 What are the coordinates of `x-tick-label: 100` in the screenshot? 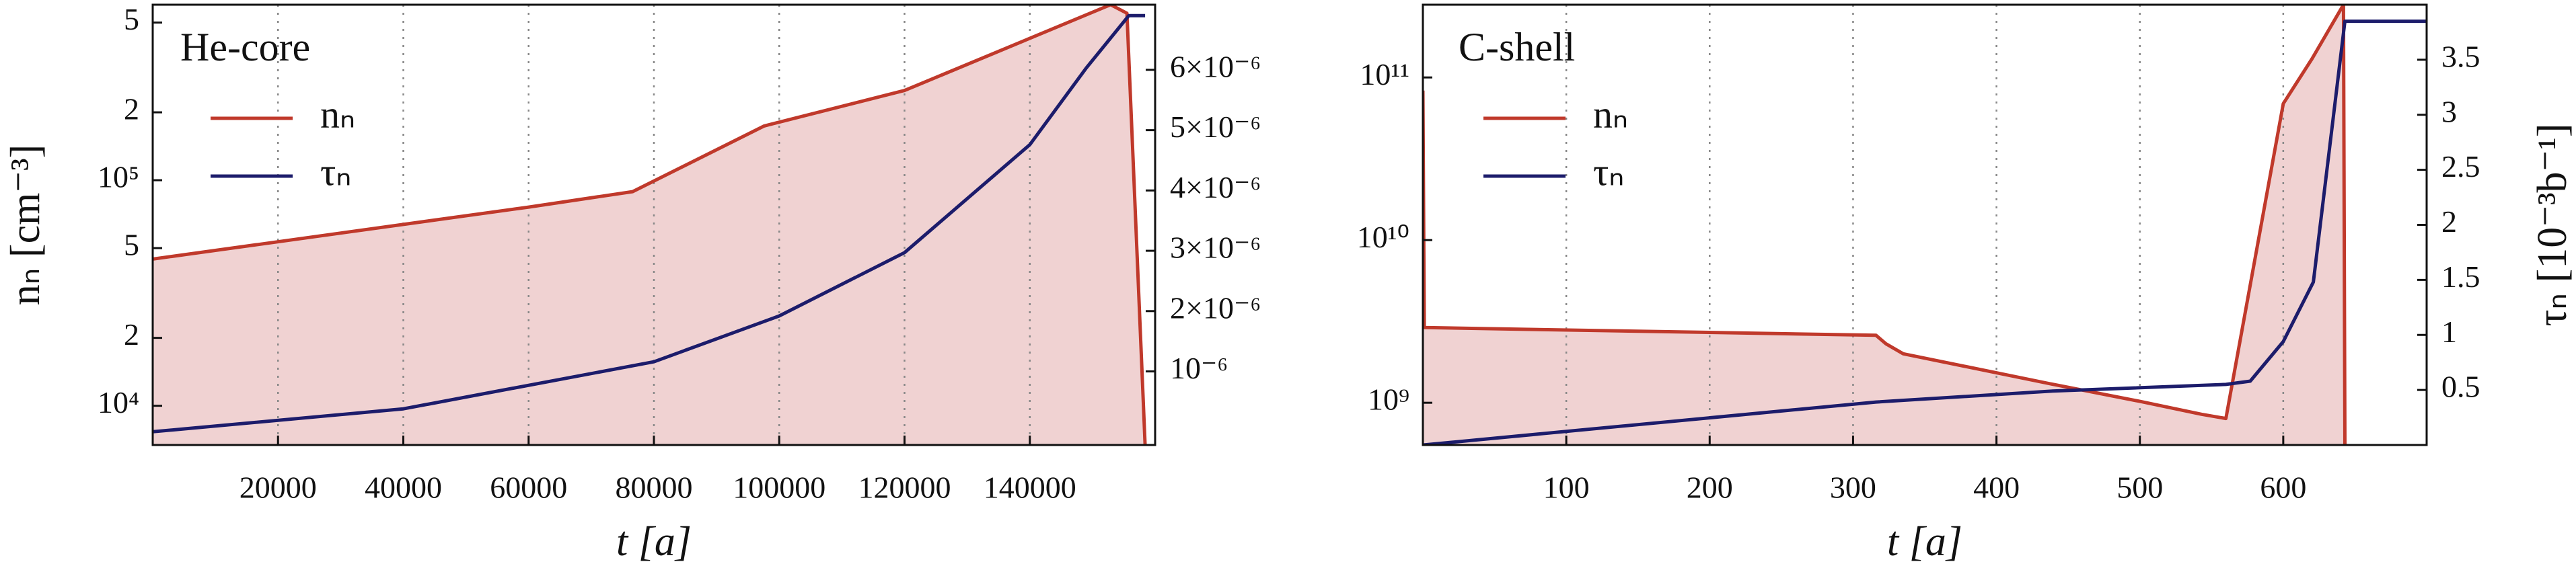 It's located at (1566, 488).